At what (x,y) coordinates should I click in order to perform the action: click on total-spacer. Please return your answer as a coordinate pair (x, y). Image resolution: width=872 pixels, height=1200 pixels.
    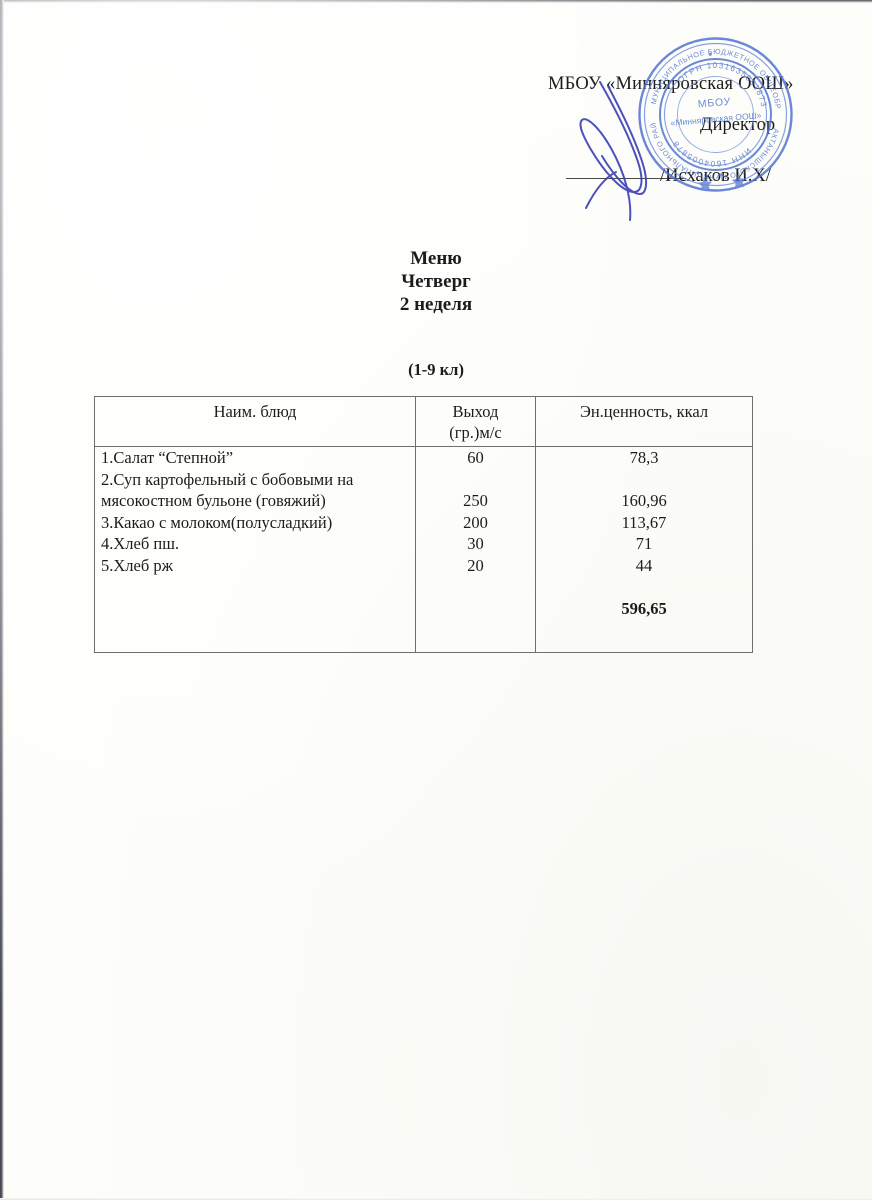
    Looking at the image, I should click on (644, 587).